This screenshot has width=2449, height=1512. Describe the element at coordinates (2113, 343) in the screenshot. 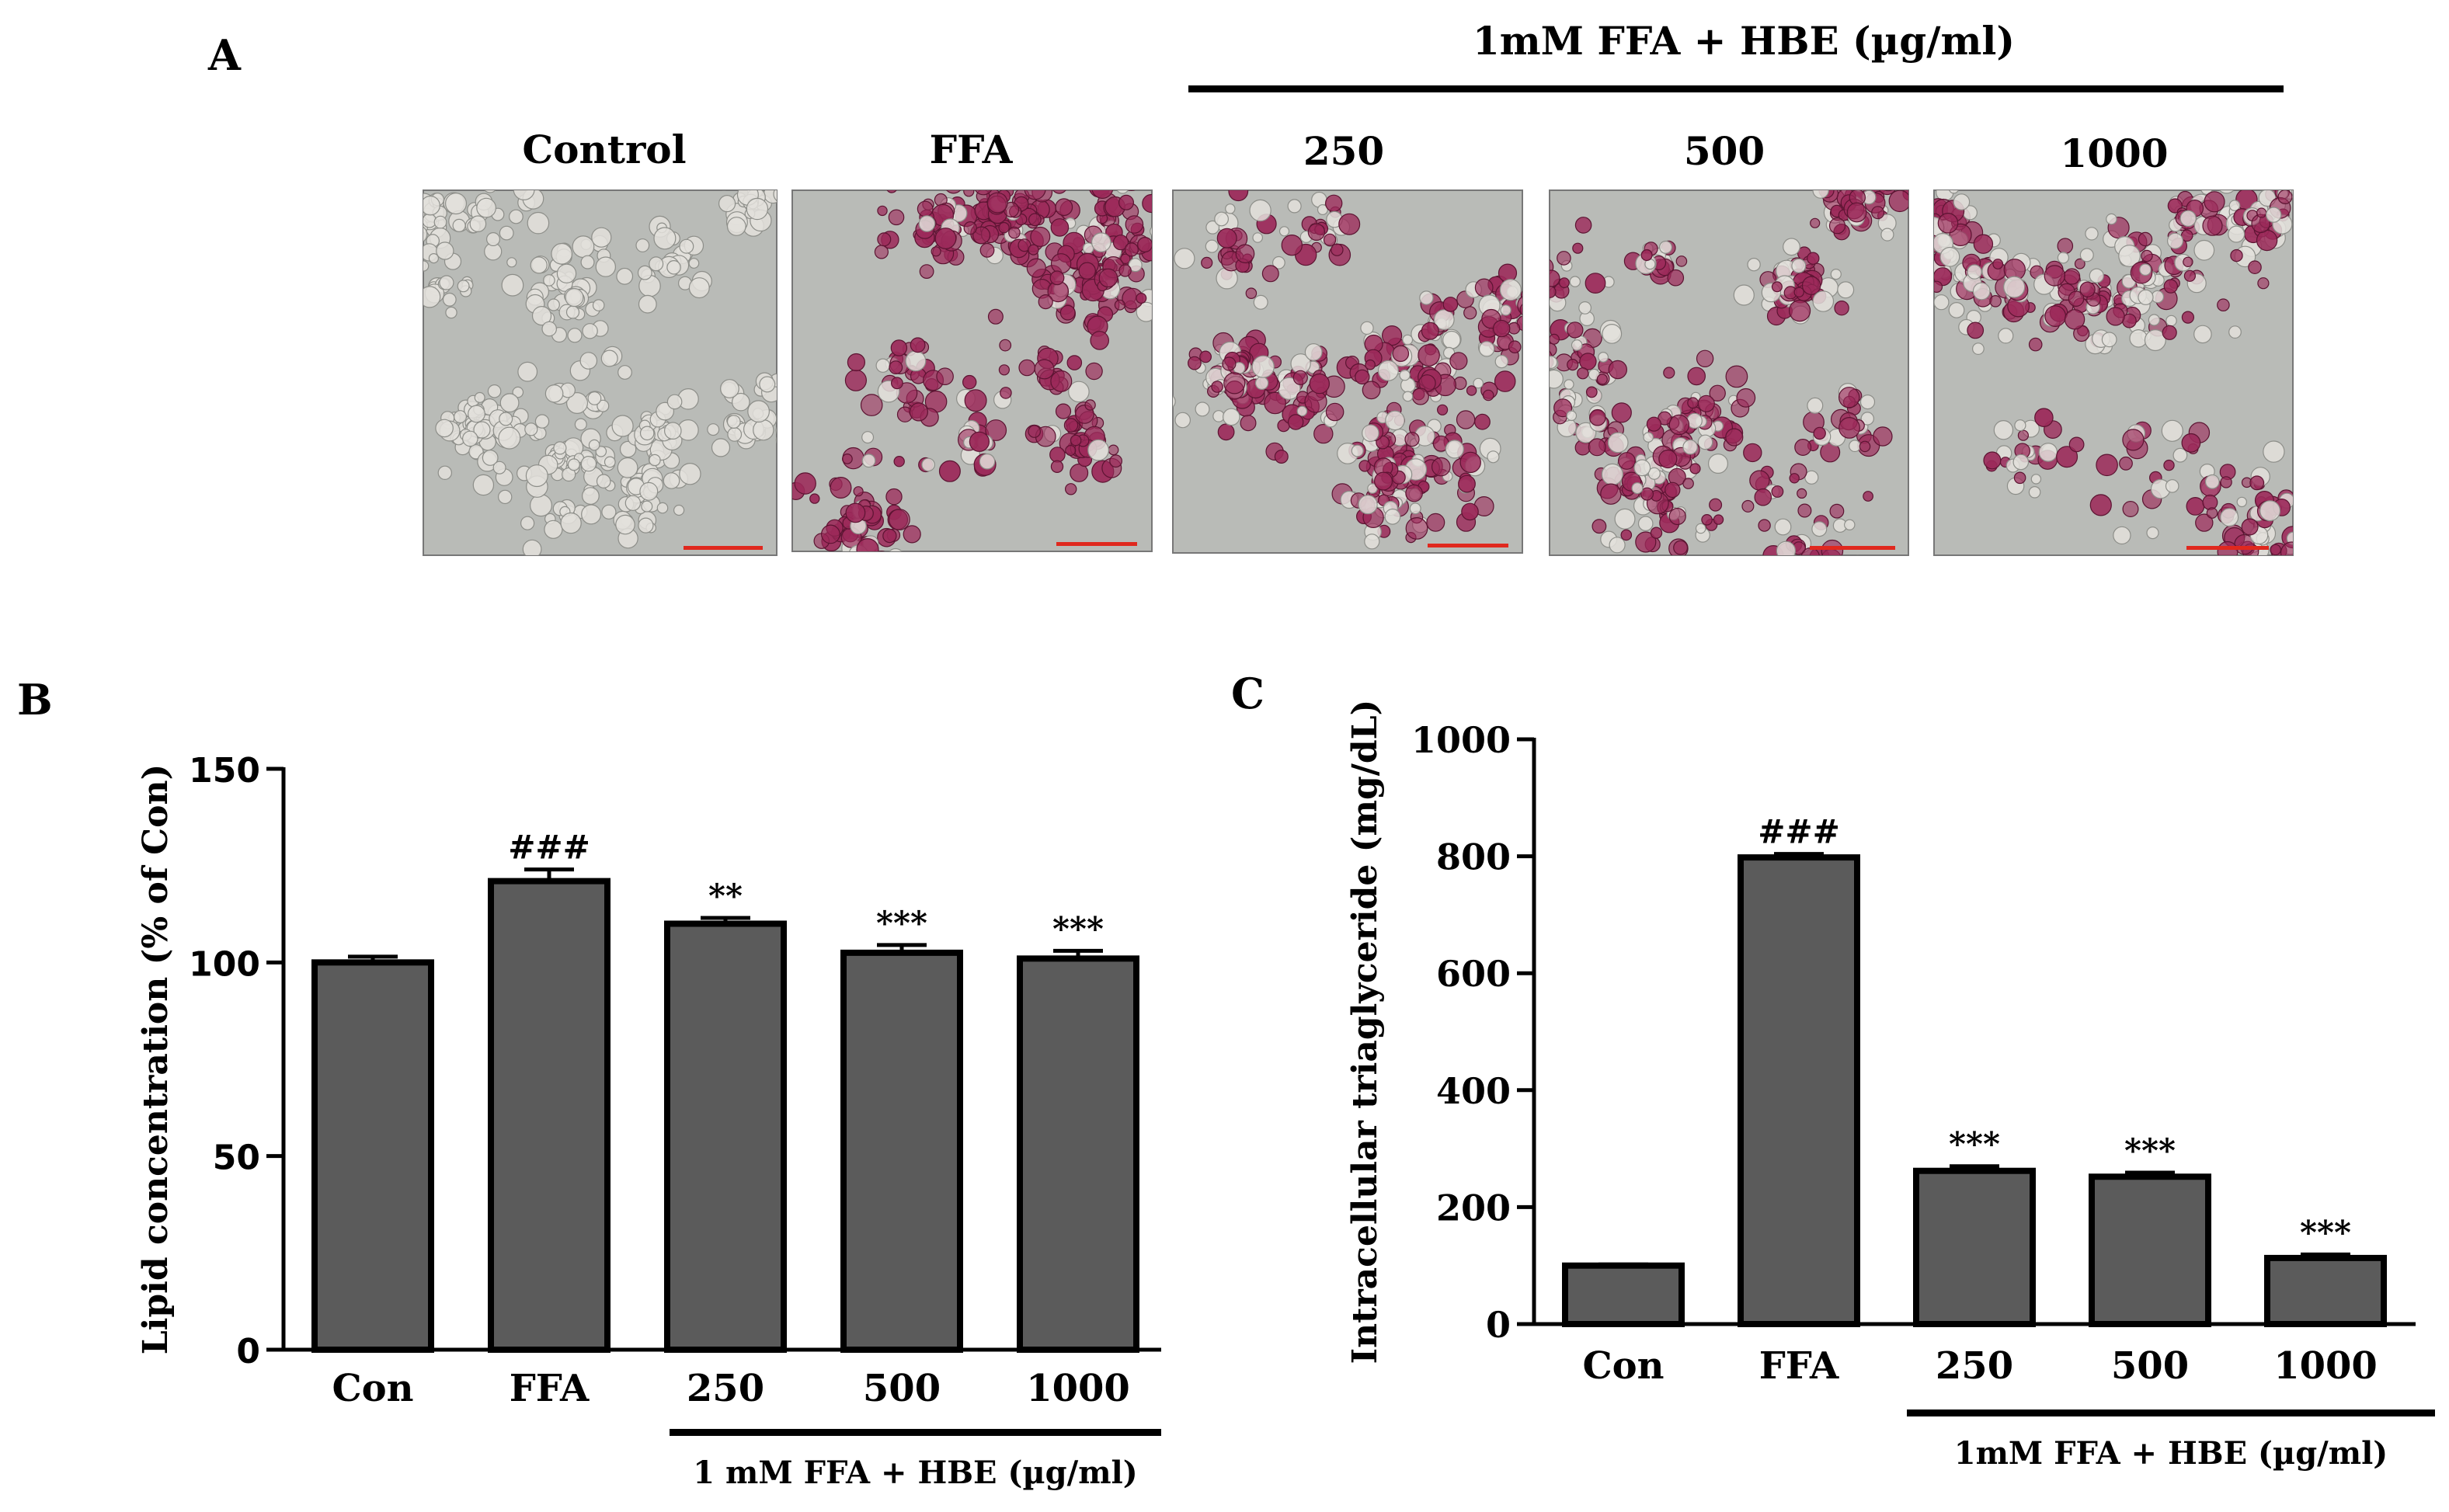

I see `micrograph-1000: 1000` at that location.